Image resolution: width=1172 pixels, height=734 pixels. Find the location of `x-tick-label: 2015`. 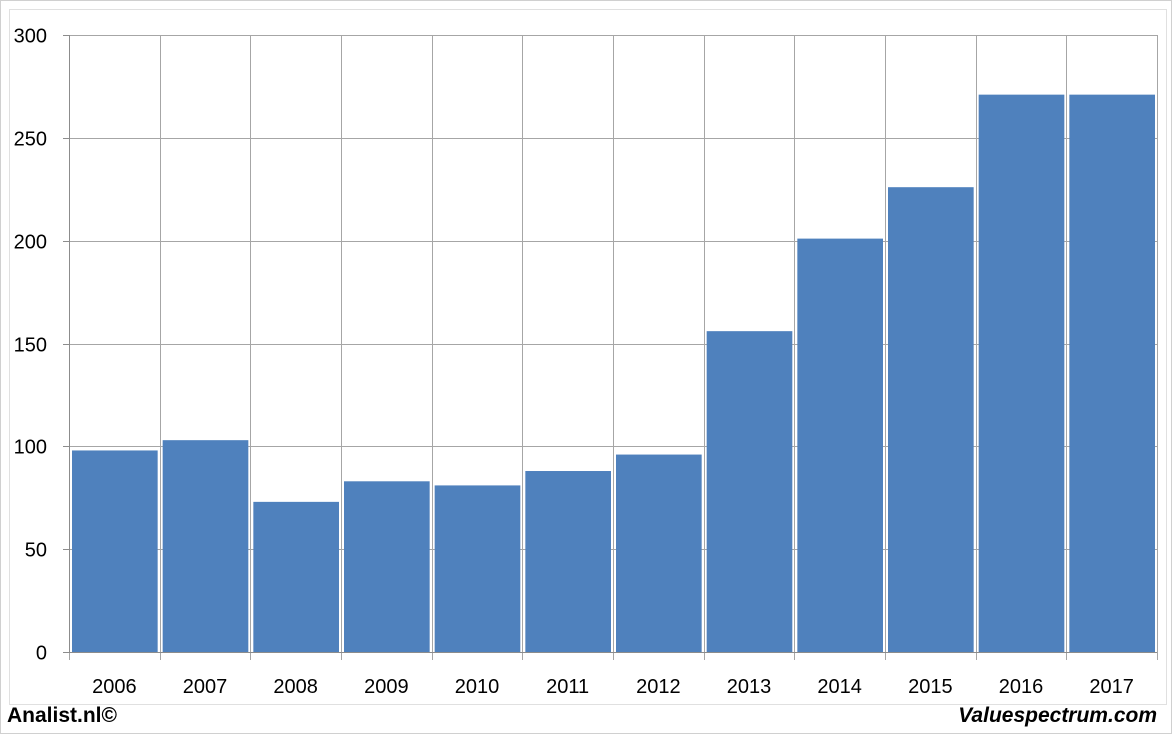

x-tick-label: 2015 is located at coordinates (930, 687).